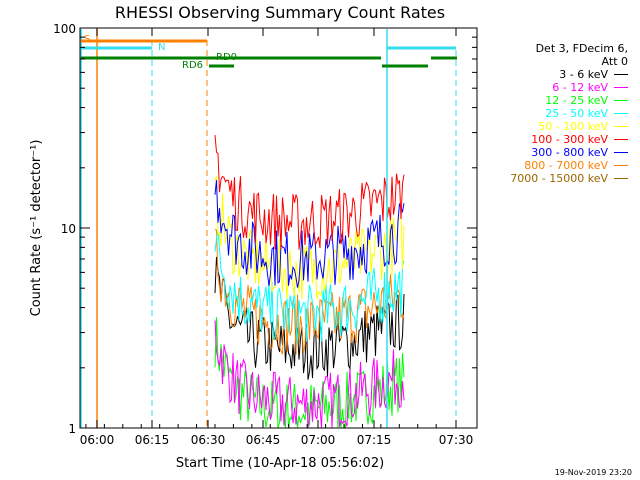  I want to click on legend-item: 100 - 300 keV, so click(579, 139).